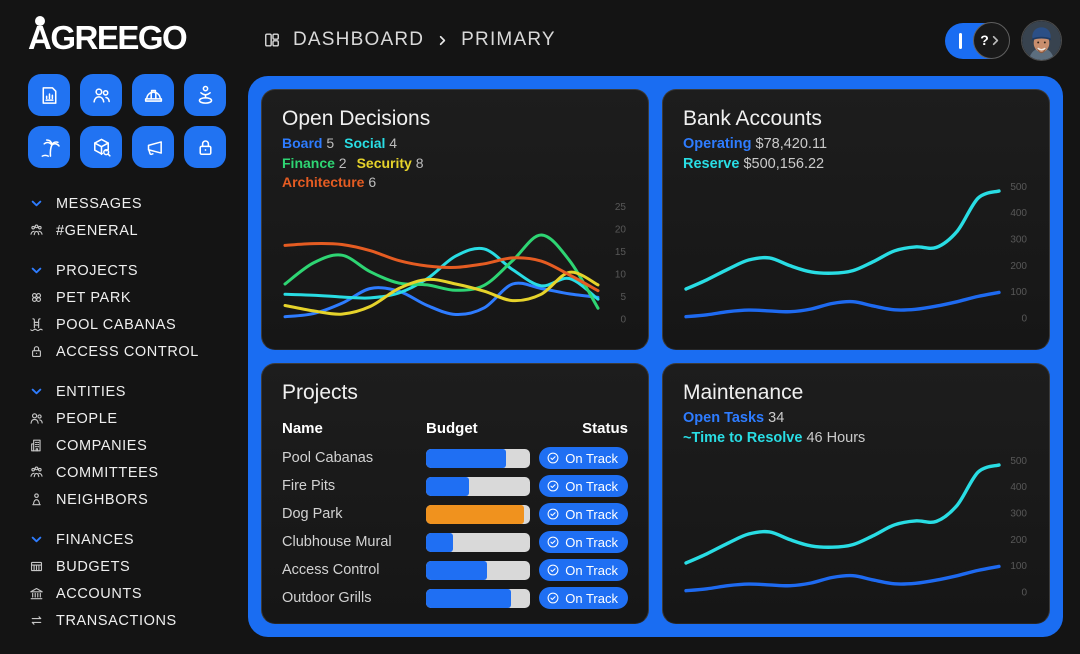  What do you see at coordinates (455, 164) in the screenshot?
I see `legend-row: Finance 2 Security 8` at bounding box center [455, 164].